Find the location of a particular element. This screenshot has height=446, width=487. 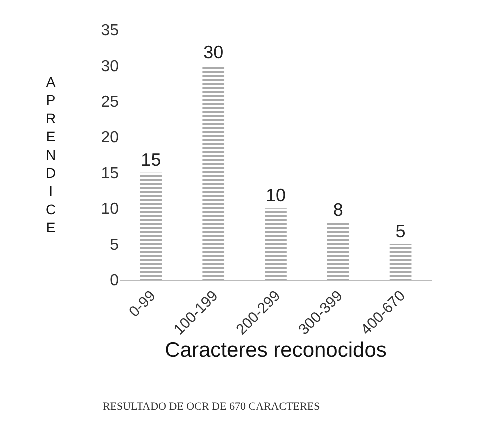

data-label: 5 is located at coordinates (401, 231).